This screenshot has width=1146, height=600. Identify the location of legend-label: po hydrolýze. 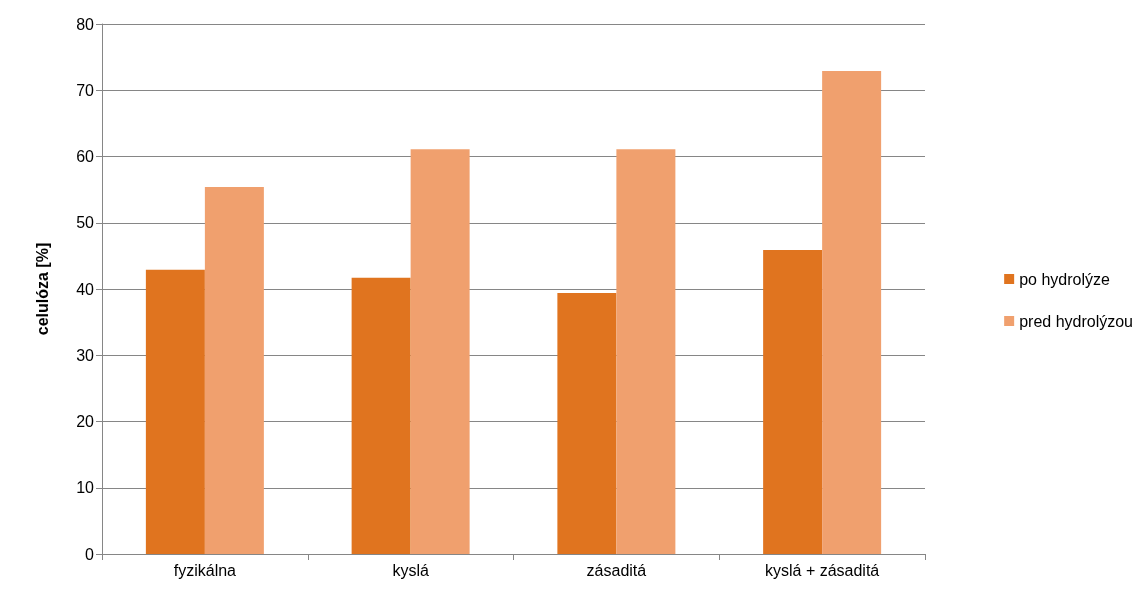
(1064, 279).